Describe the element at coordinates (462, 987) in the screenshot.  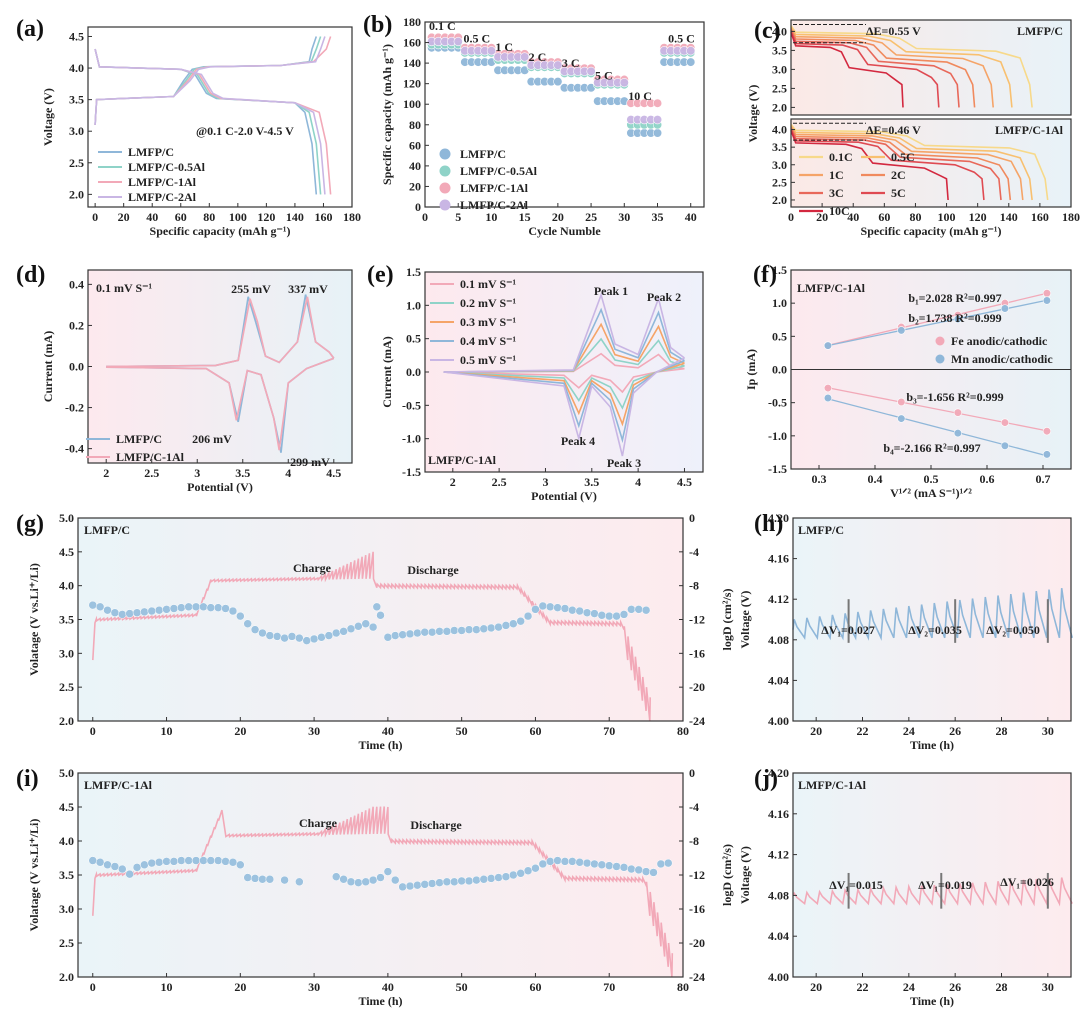
I see `x-tick-label: 50` at that location.